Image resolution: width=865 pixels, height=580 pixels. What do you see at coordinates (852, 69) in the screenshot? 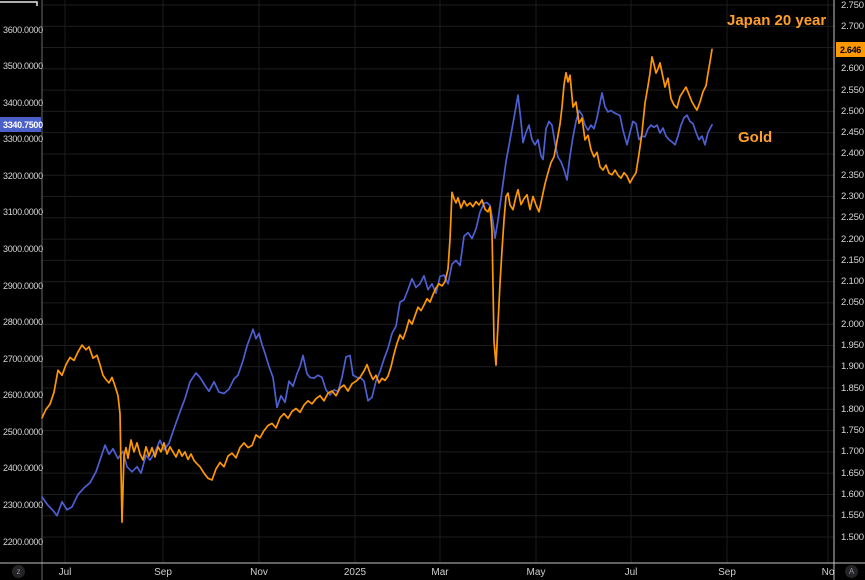
I see `right-axis-tick-label: 2.600` at bounding box center [852, 69].